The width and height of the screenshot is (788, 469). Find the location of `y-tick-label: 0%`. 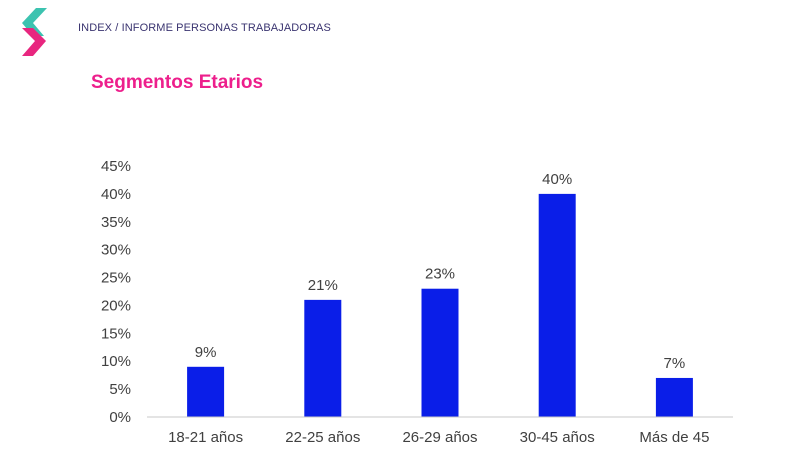

y-tick-label: 0% is located at coordinates (120, 417).